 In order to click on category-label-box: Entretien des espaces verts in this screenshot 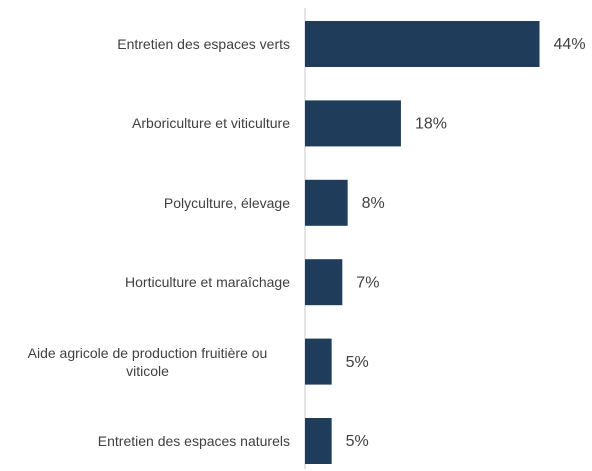, I will do `click(147, 44)`.